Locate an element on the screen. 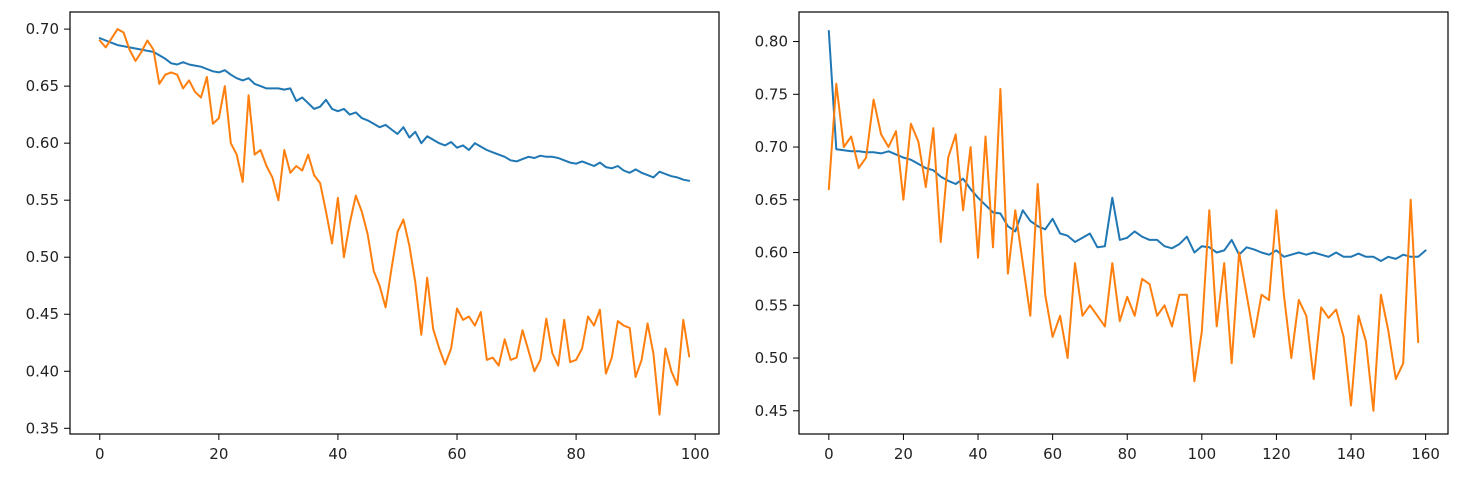 The width and height of the screenshot is (1460, 480). chart-0-y-tick-label: 0.55 is located at coordinates (42, 200).